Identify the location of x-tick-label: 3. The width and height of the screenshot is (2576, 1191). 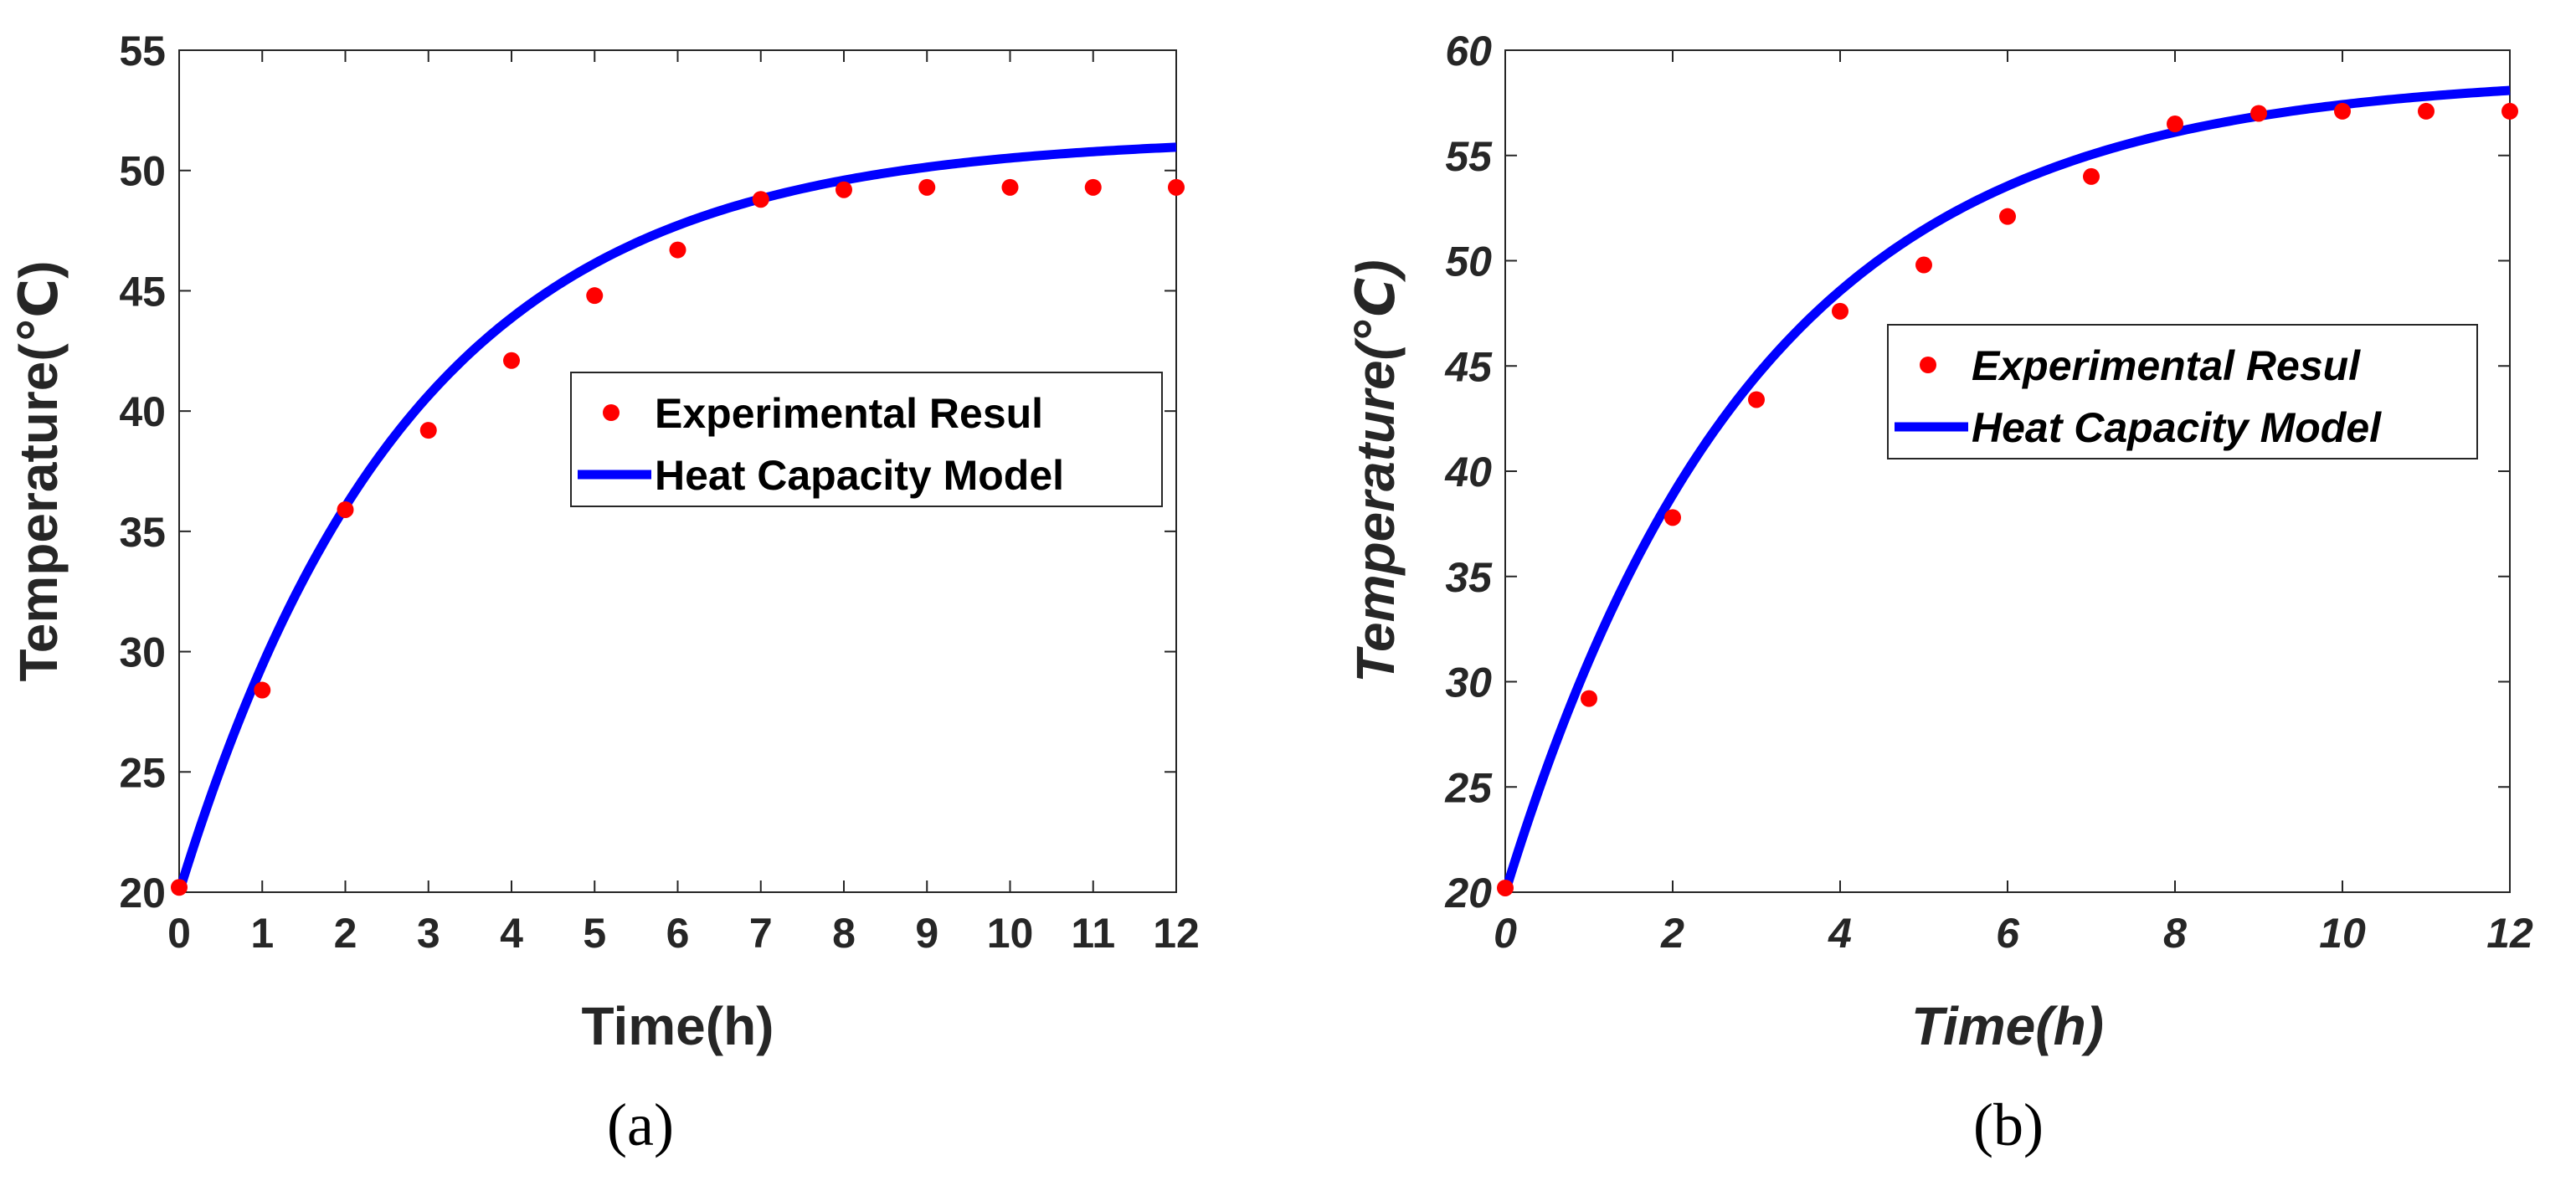
(429, 934).